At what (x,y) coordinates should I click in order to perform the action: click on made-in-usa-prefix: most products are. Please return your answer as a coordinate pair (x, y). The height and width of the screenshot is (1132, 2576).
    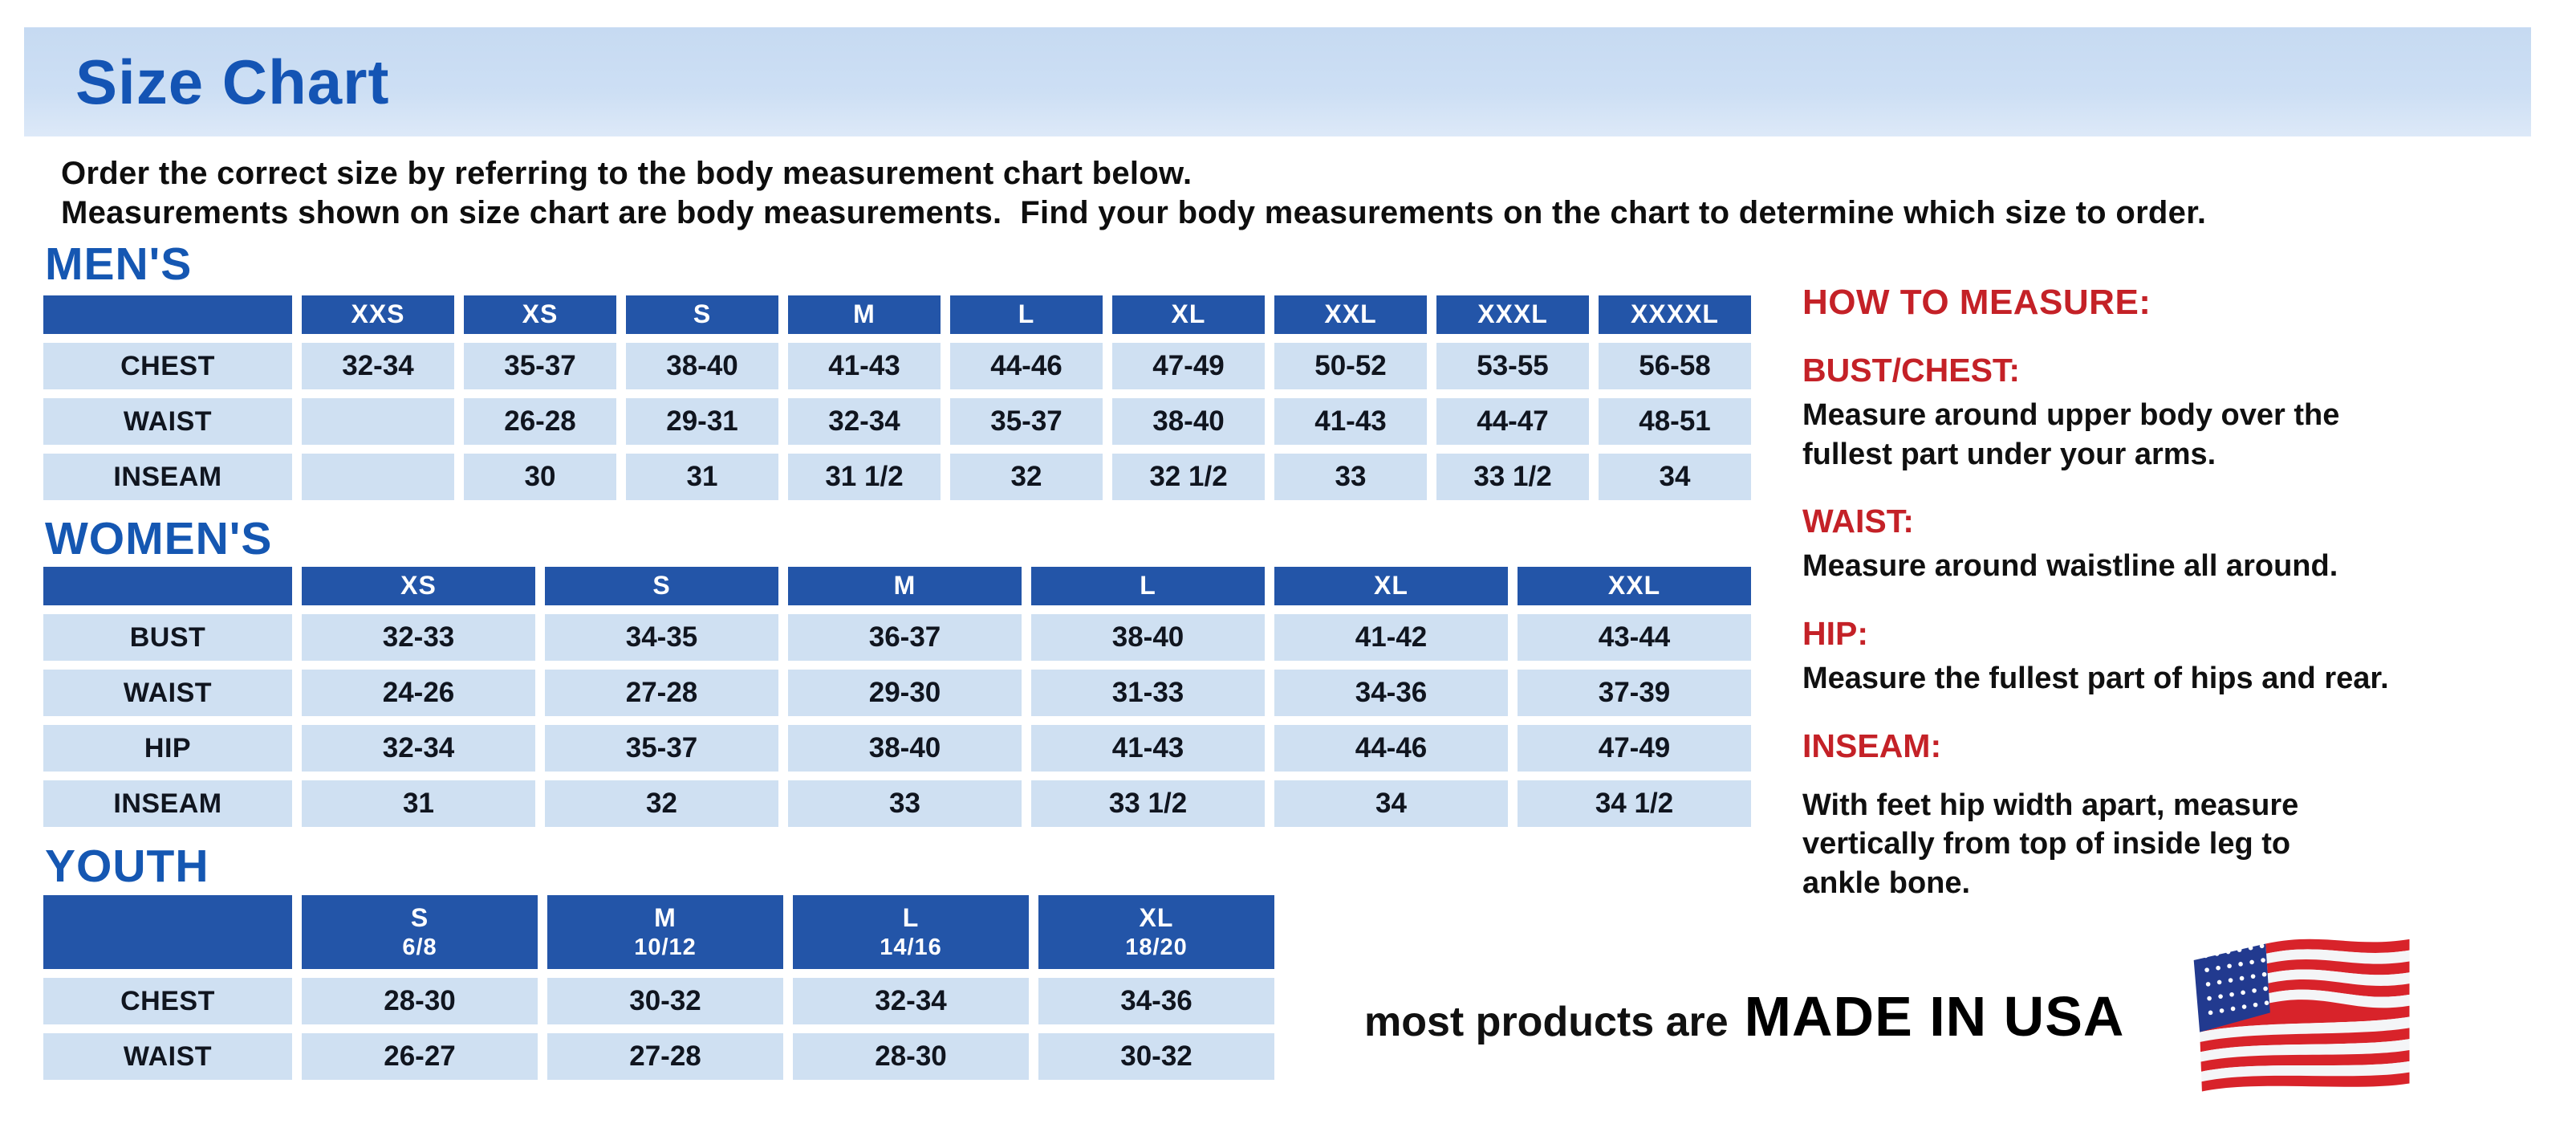
    Looking at the image, I should click on (1547, 1022).